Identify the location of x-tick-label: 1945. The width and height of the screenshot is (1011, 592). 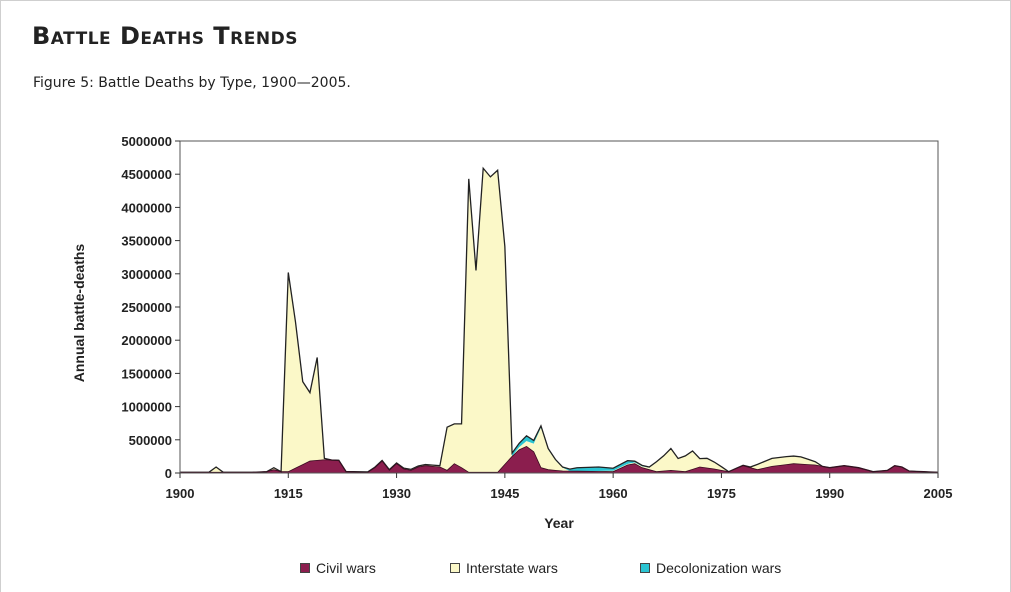
(504, 493).